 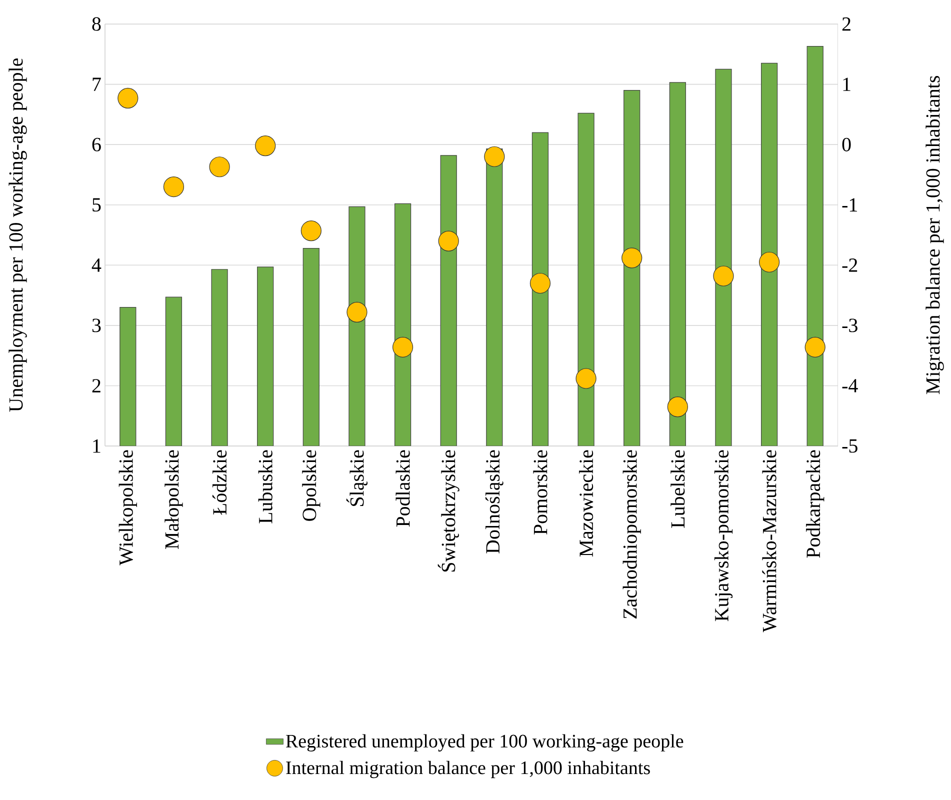 What do you see at coordinates (935, 235) in the screenshot?
I see `y2-axis-title: Migration balance per 1,000 inhabitants` at bounding box center [935, 235].